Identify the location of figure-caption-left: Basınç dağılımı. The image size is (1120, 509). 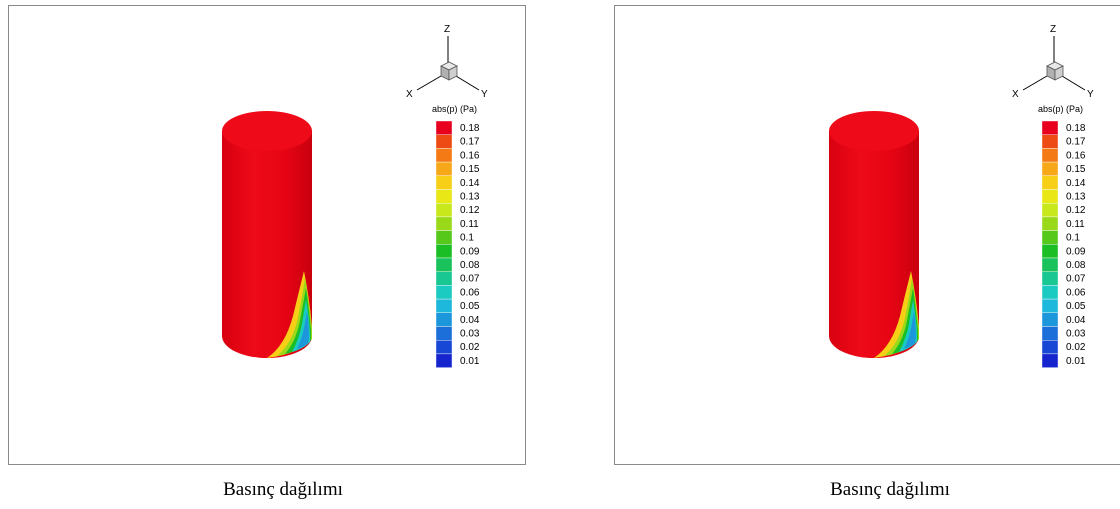
(283, 489).